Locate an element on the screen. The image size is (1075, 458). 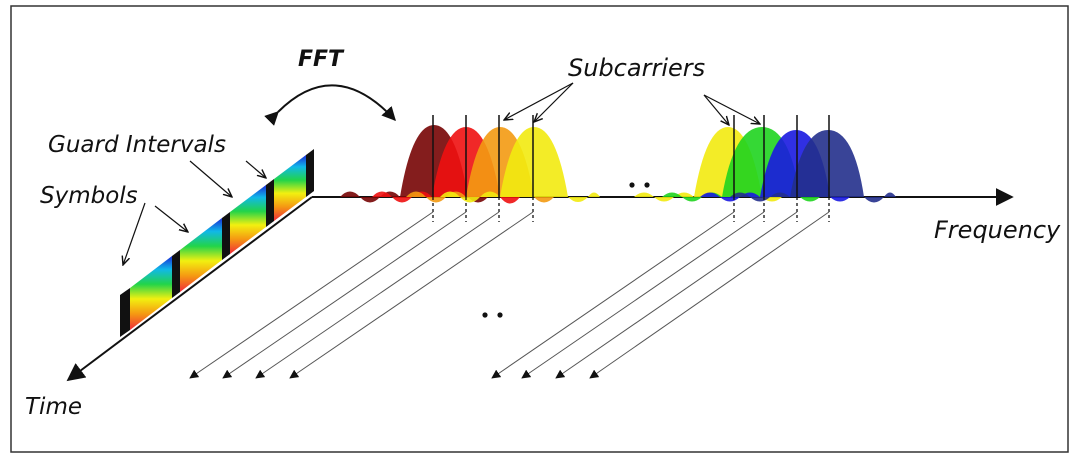
subcarrier-group-right is located at coordinates (765, 165).